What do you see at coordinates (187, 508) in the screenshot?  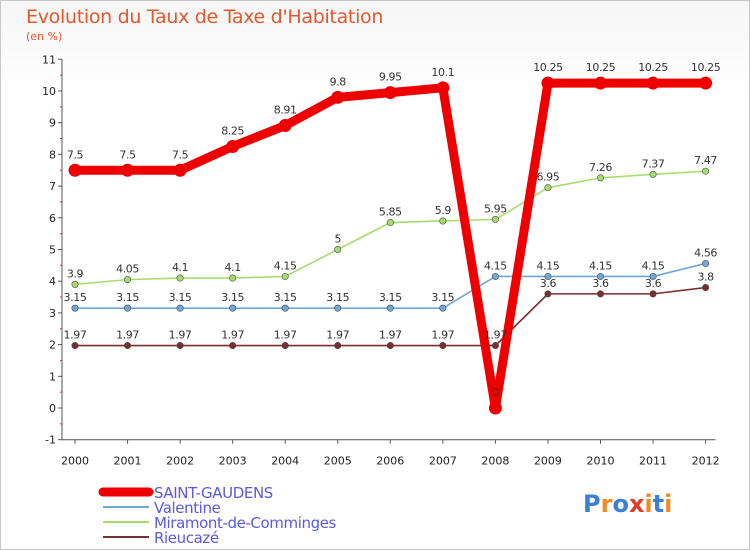 I see `legend-label: Valentine` at bounding box center [187, 508].